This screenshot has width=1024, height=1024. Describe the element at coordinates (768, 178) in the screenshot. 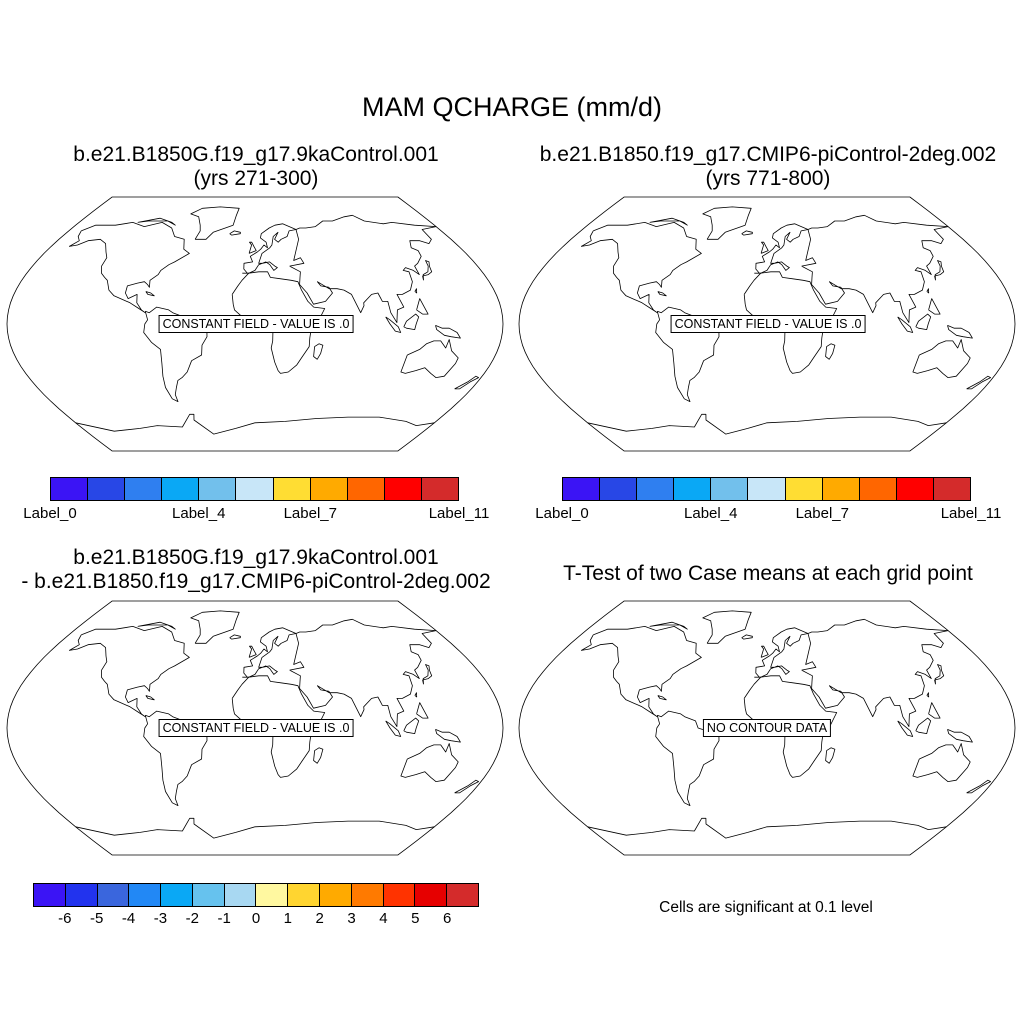

I see `panel-2-title-line2: (yrs 771-800)` at that location.